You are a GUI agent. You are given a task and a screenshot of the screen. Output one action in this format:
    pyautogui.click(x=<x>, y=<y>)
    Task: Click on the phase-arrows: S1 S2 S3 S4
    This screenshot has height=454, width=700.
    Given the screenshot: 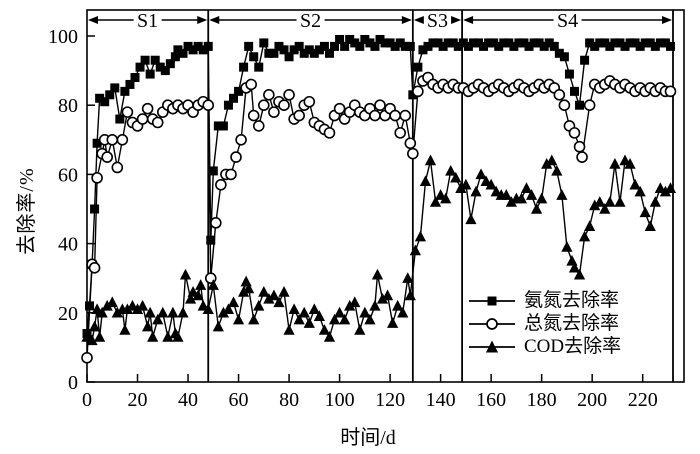 What is the action you would take?
    pyautogui.click(x=380, y=21)
    